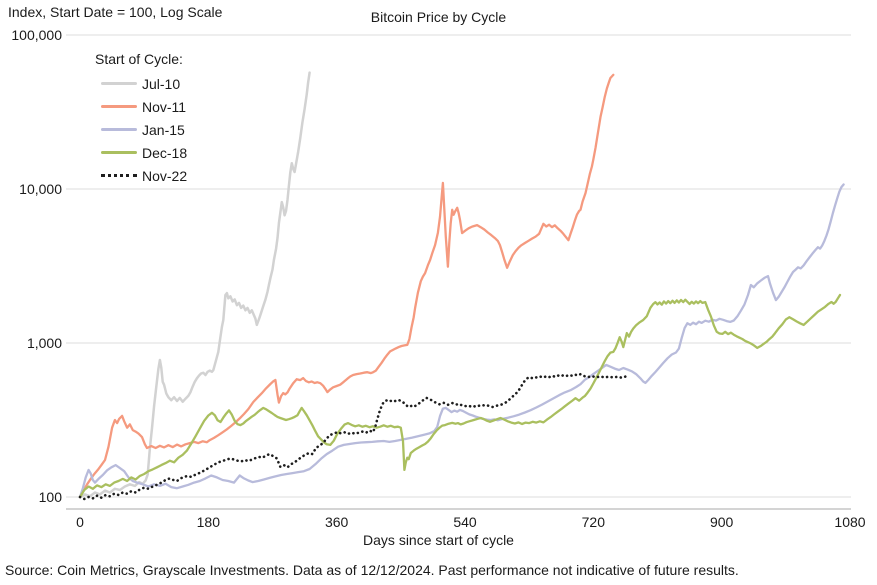 The width and height of the screenshot is (877, 585). I want to click on y-tick-label: 10,000, so click(40, 189).